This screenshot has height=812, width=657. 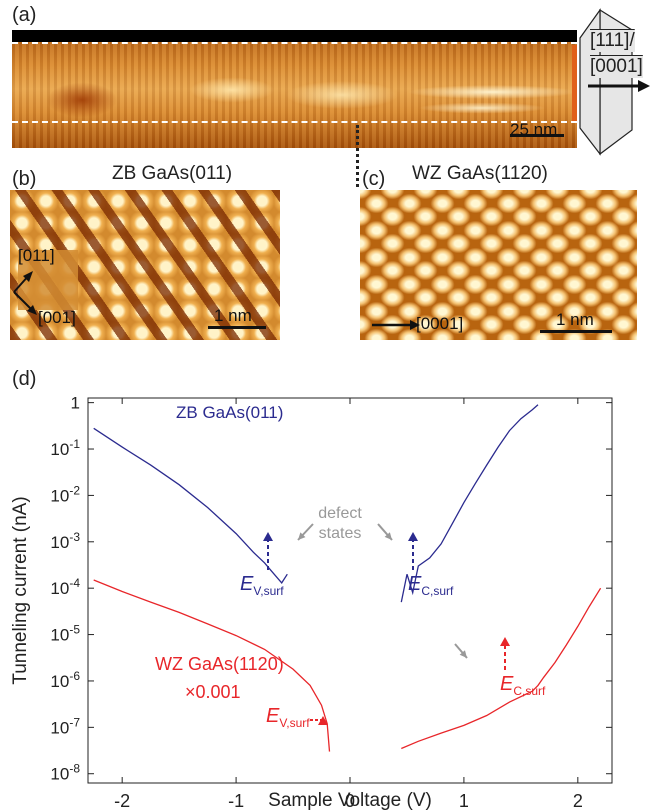 I want to click on ec-surf-arrow-wz-head, so click(x=505, y=641).